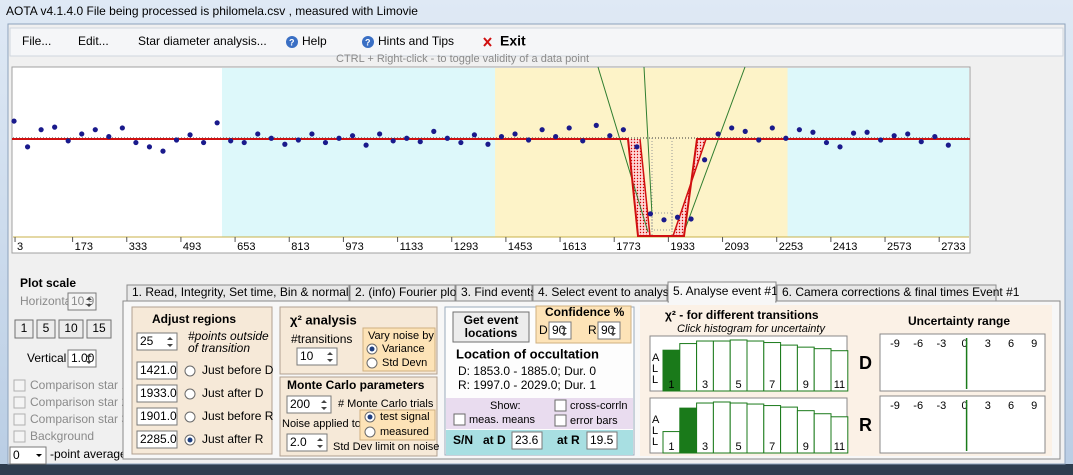 This screenshot has width=1073, height=475. What do you see at coordinates (407, 292) in the screenshot?
I see `tab-label: 2. (info) Fourier plot` at bounding box center [407, 292].